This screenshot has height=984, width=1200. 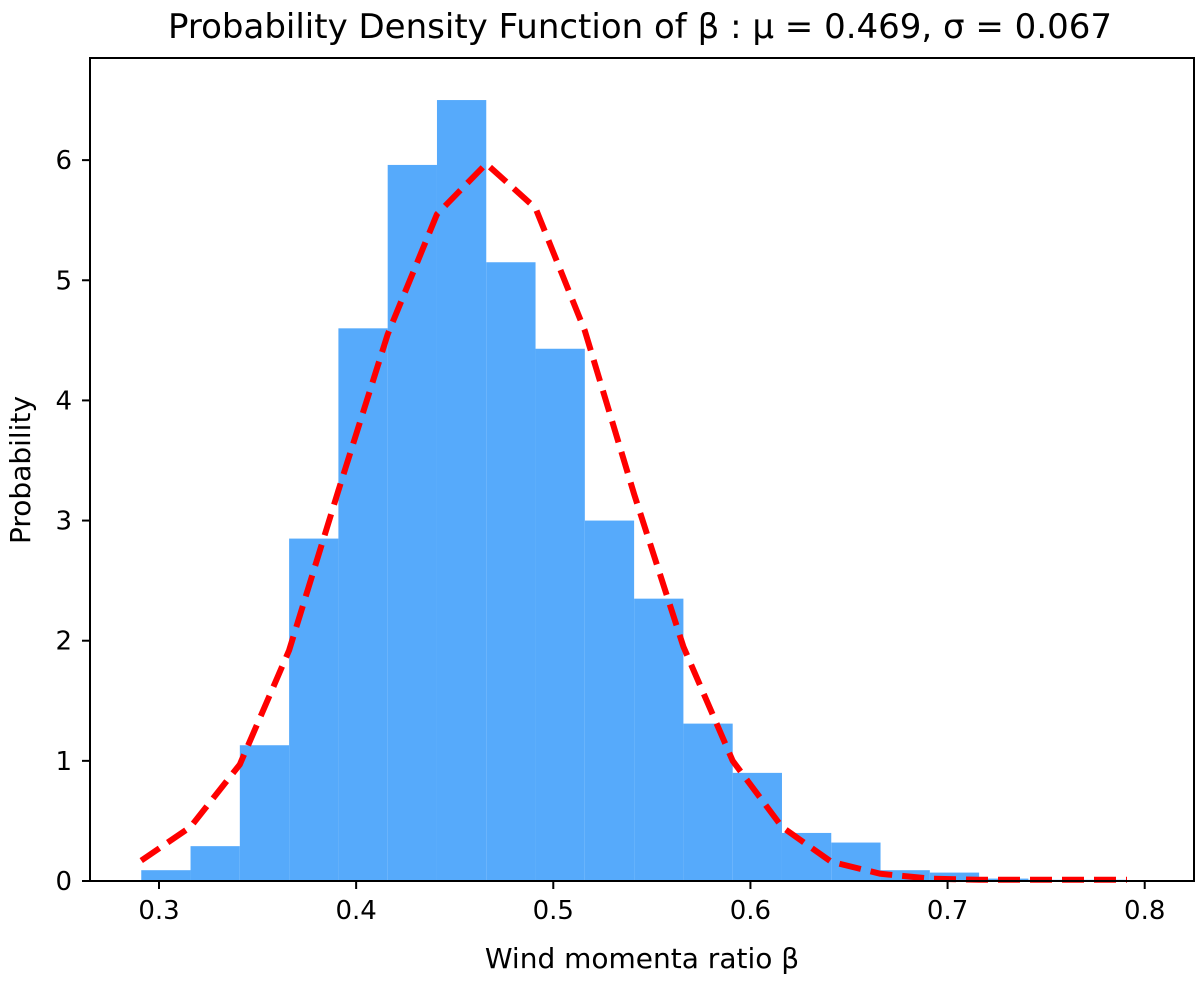 I want to click on x-tick-label-1: 0.4, so click(x=355, y=911).